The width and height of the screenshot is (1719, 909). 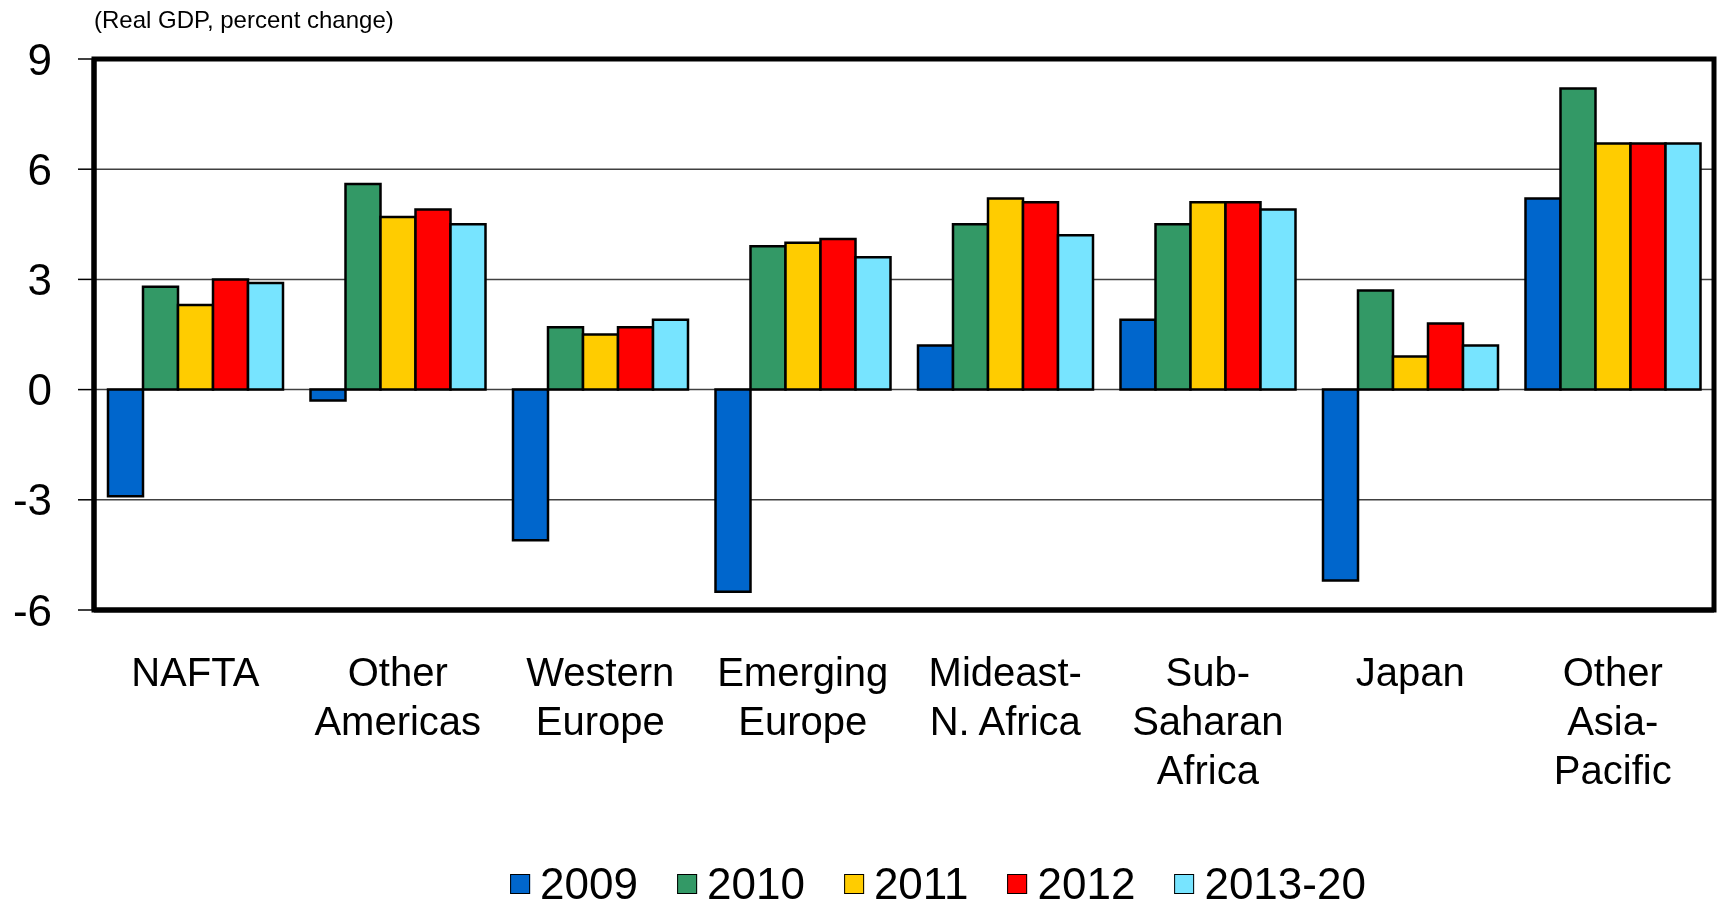 I want to click on x-tick-label: Western Europe, so click(x=600, y=696).